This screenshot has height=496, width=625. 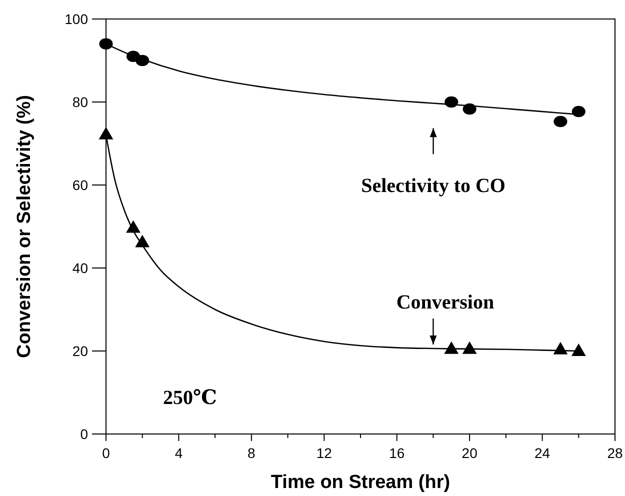 What do you see at coordinates (433, 186) in the screenshot?
I see `annotation: Selectivity to CO` at bounding box center [433, 186].